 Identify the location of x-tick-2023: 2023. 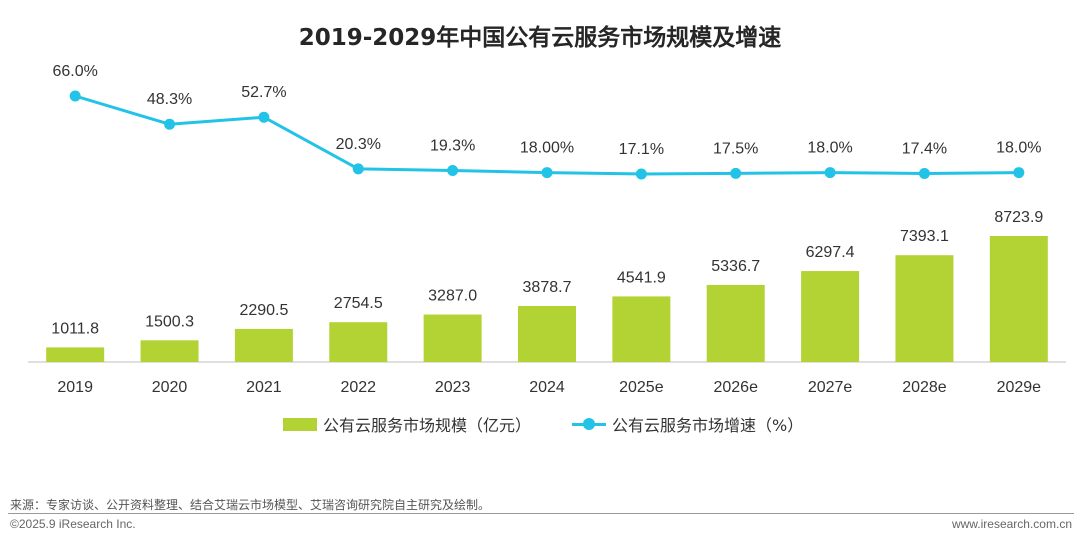
(453, 387).